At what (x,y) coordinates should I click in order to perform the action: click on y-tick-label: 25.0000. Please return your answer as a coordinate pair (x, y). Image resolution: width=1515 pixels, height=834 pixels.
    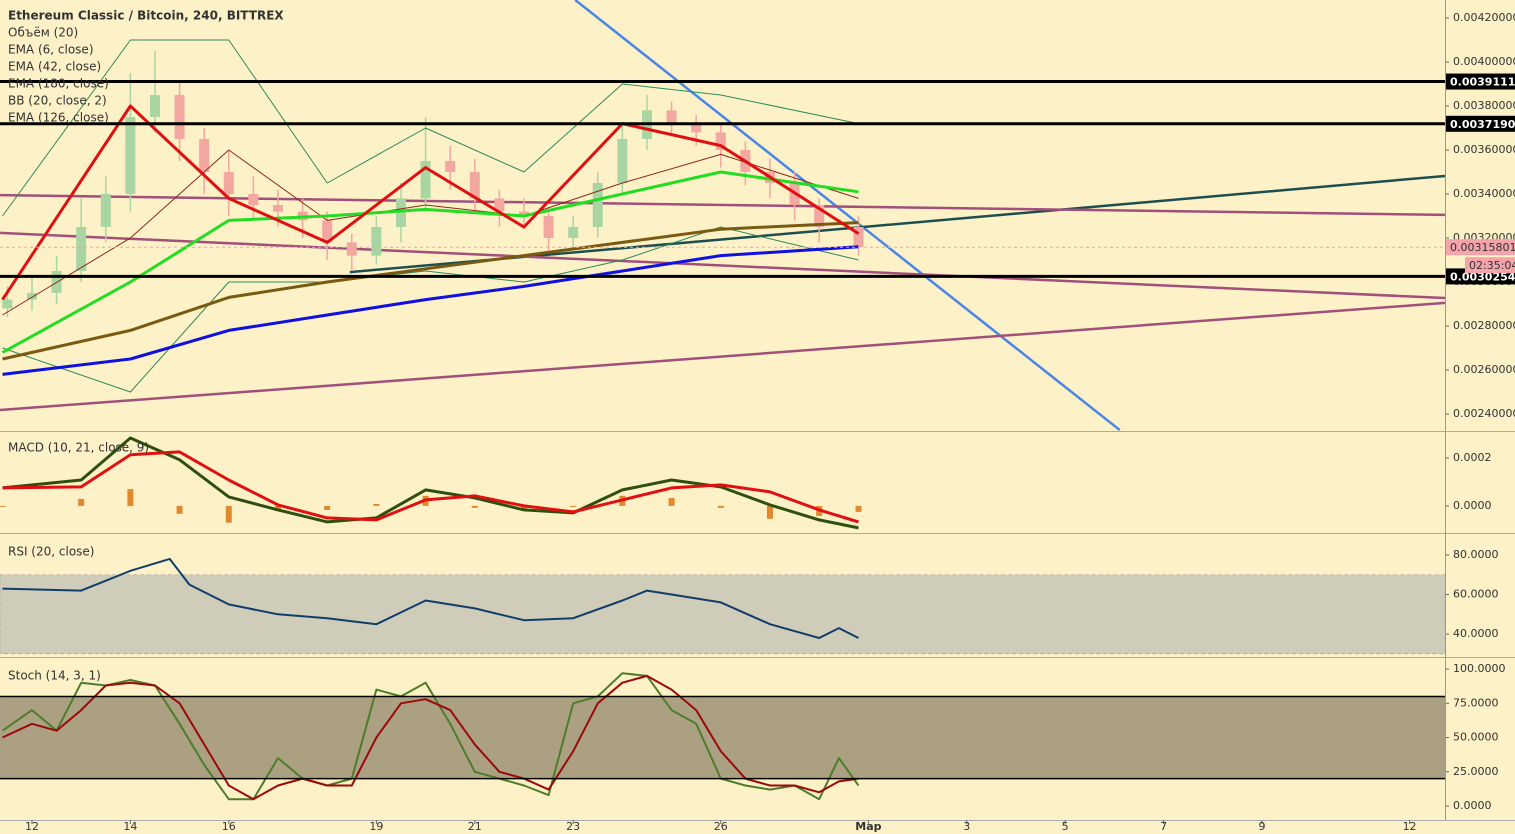
    Looking at the image, I should click on (1476, 771).